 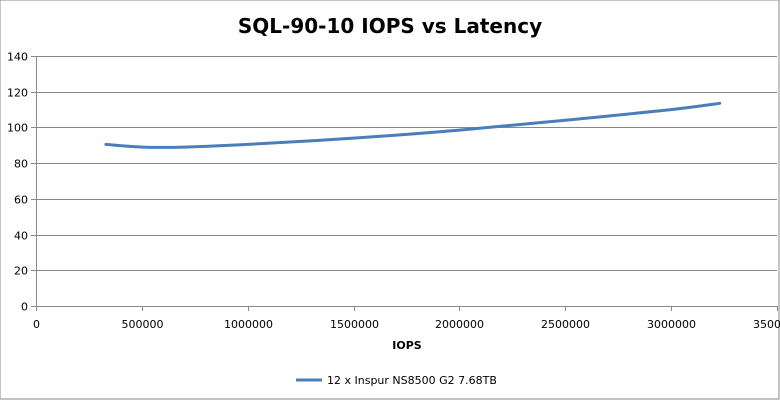 What do you see at coordinates (248, 324) in the screenshot?
I see `x-tick-label: 1000000` at bounding box center [248, 324].